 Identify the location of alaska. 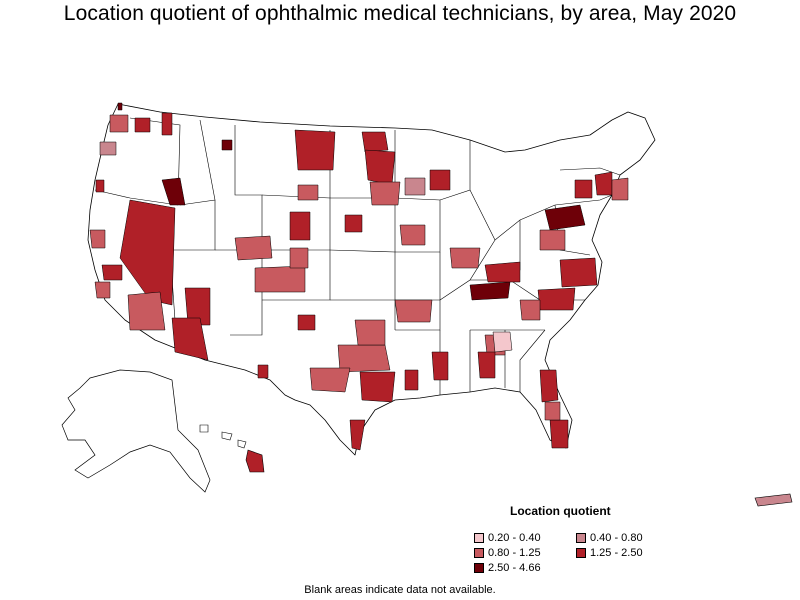
(136, 431).